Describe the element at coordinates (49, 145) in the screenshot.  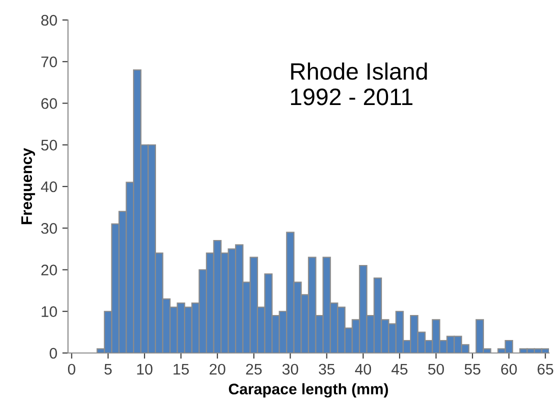
I see `y-tick-label: 50` at that location.